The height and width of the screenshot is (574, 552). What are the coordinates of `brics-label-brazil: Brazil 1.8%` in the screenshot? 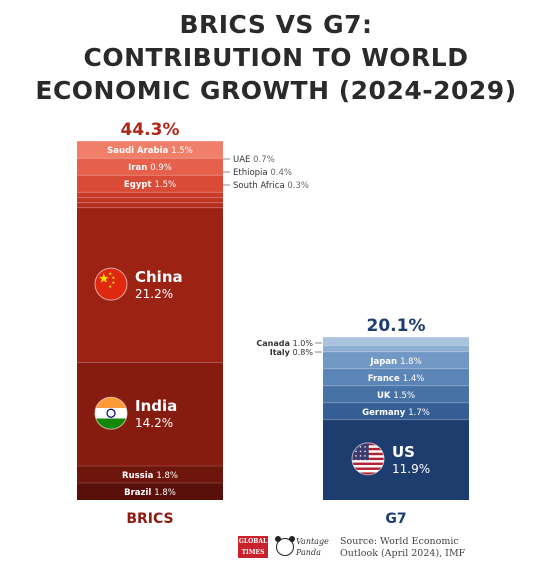 It's located at (150, 493).